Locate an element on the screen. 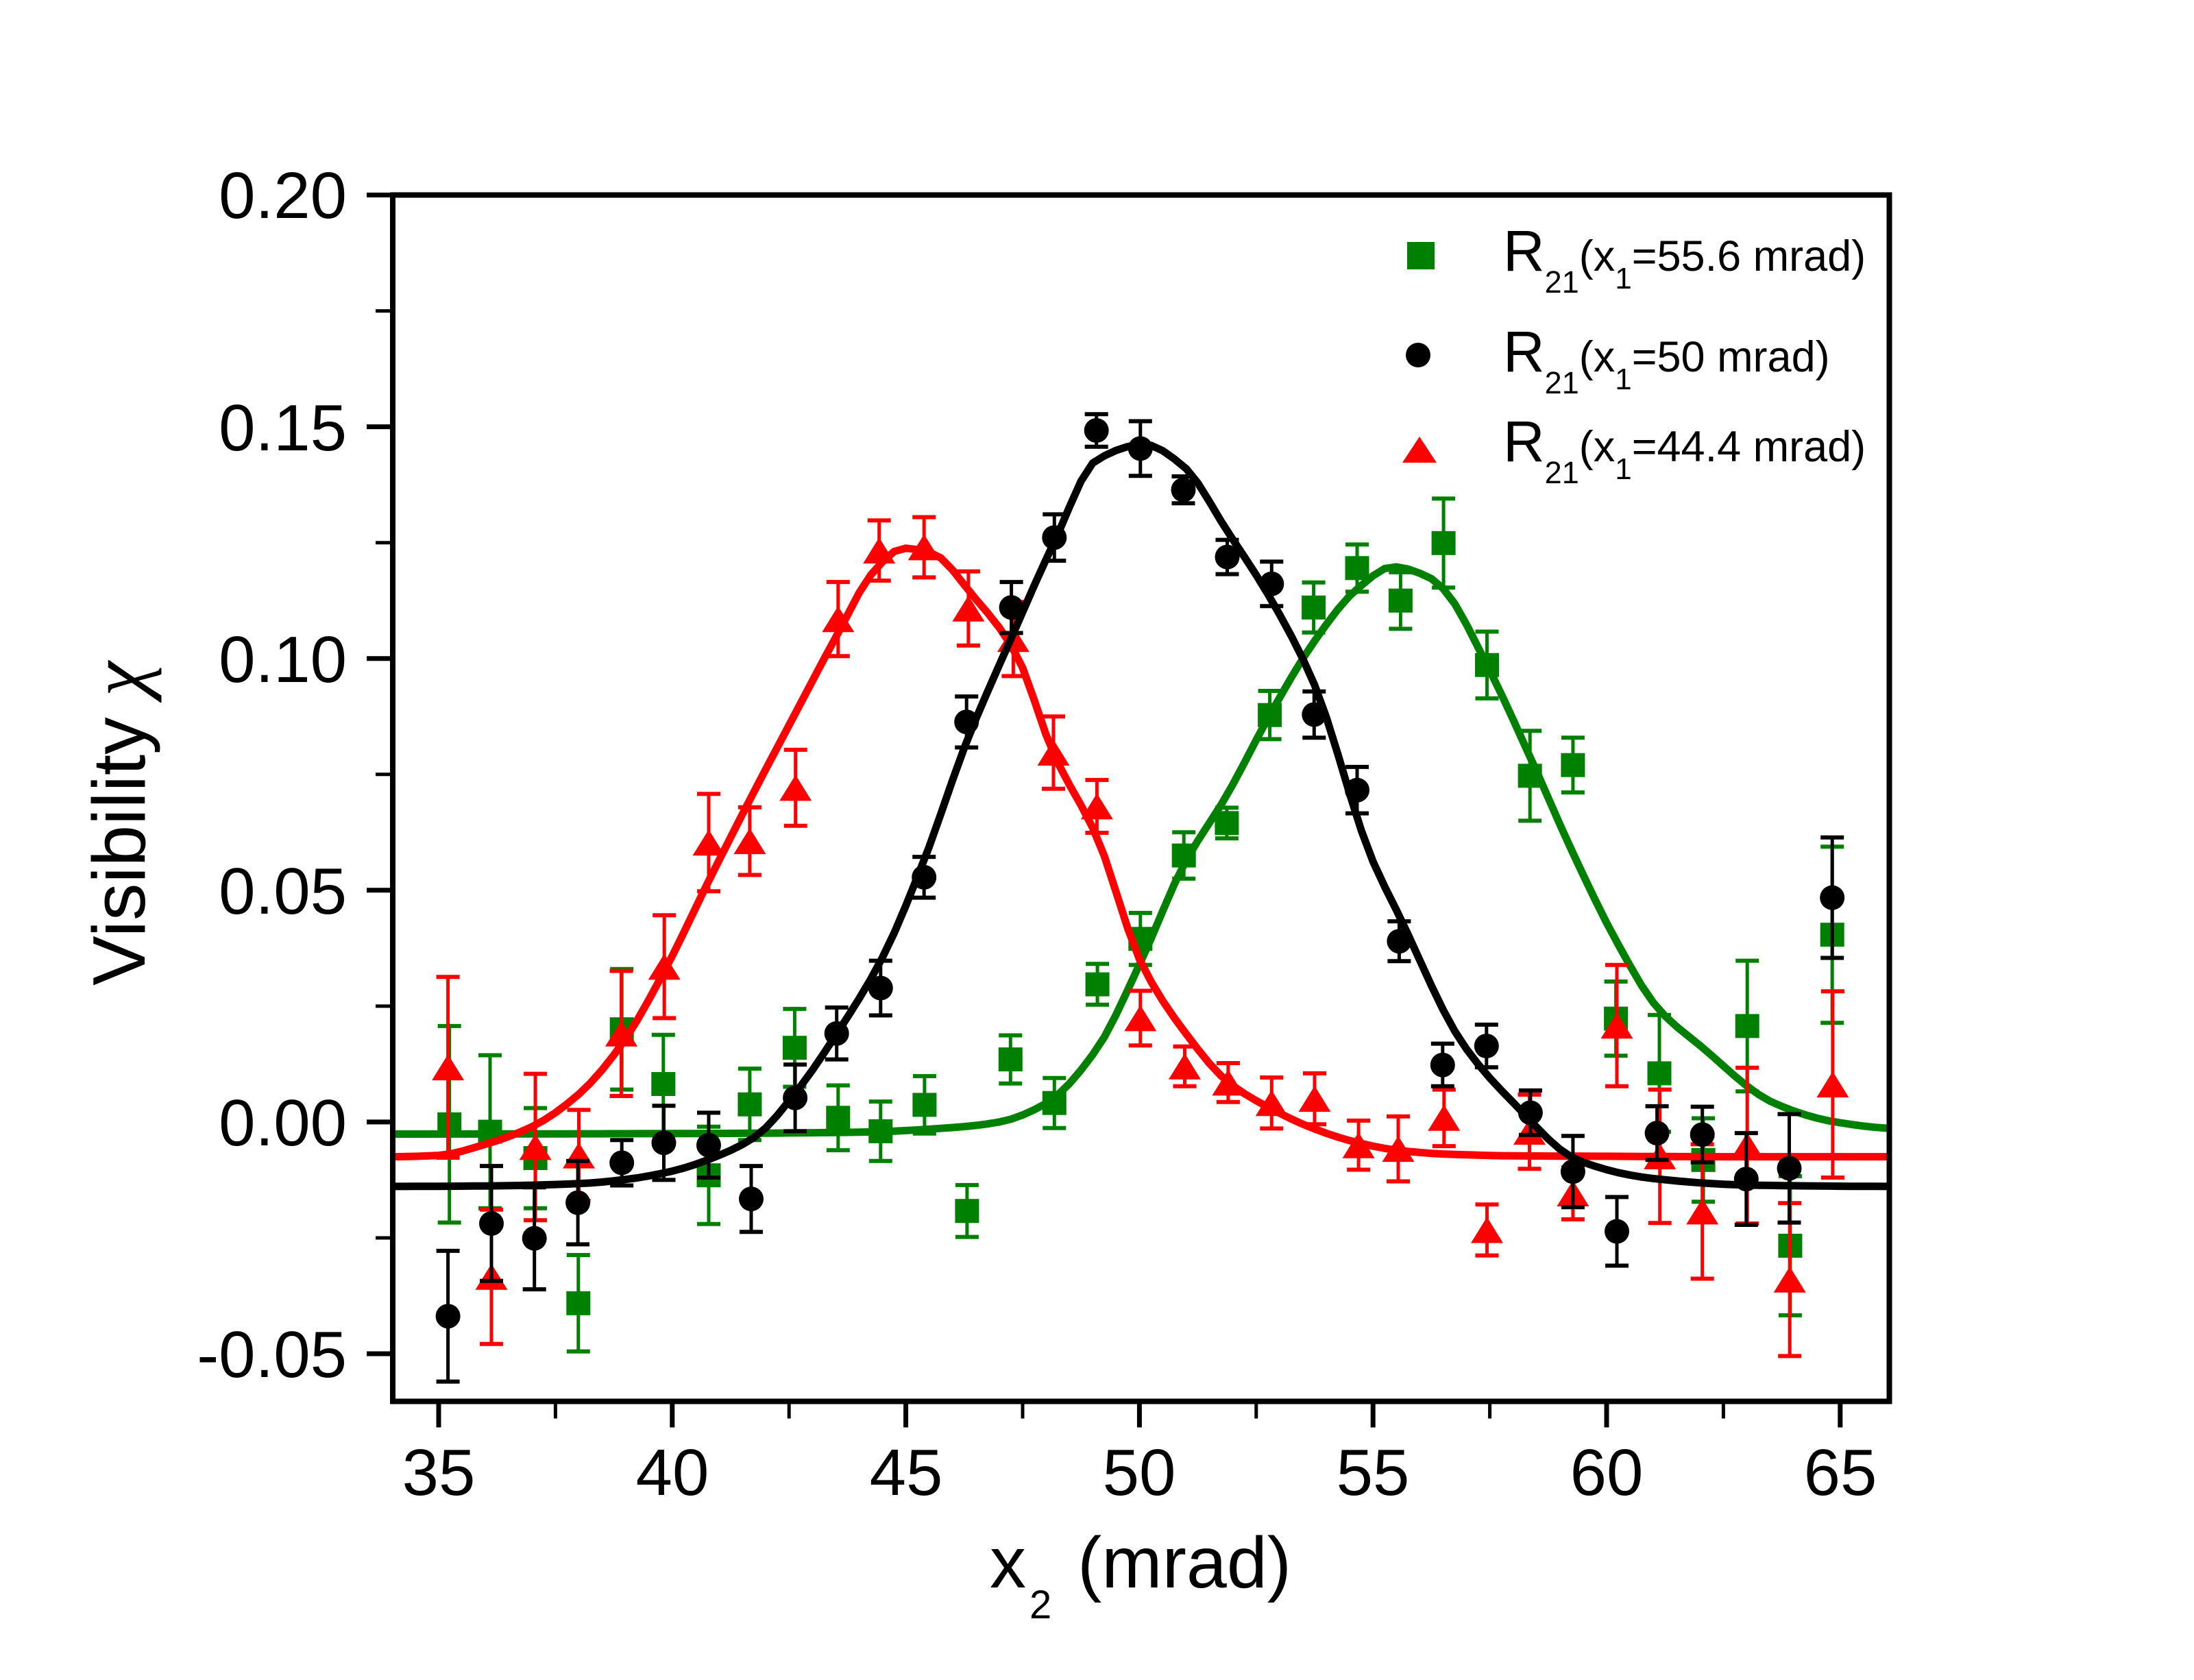 The height and width of the screenshot is (1680, 2194). svg-text: 40 is located at coordinates (673, 1472).